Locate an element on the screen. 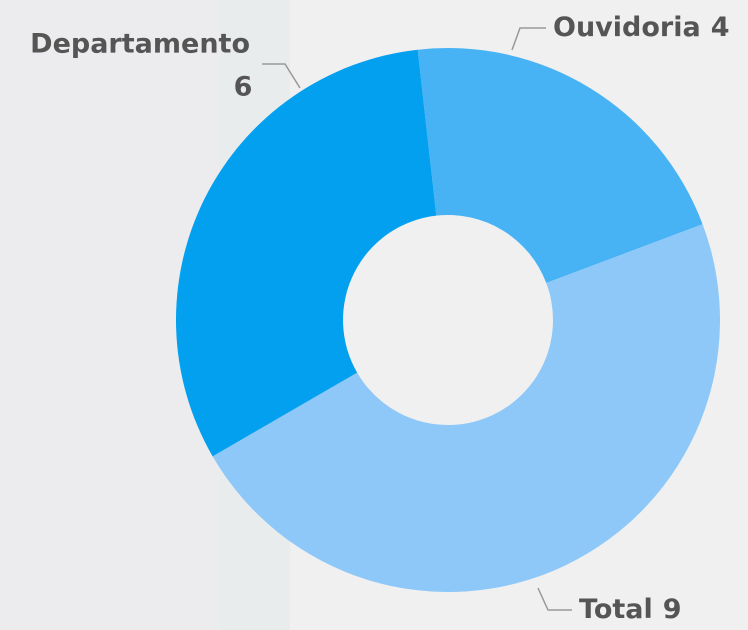 The width and height of the screenshot is (748, 630). slice is located at coordinates (560, 166).